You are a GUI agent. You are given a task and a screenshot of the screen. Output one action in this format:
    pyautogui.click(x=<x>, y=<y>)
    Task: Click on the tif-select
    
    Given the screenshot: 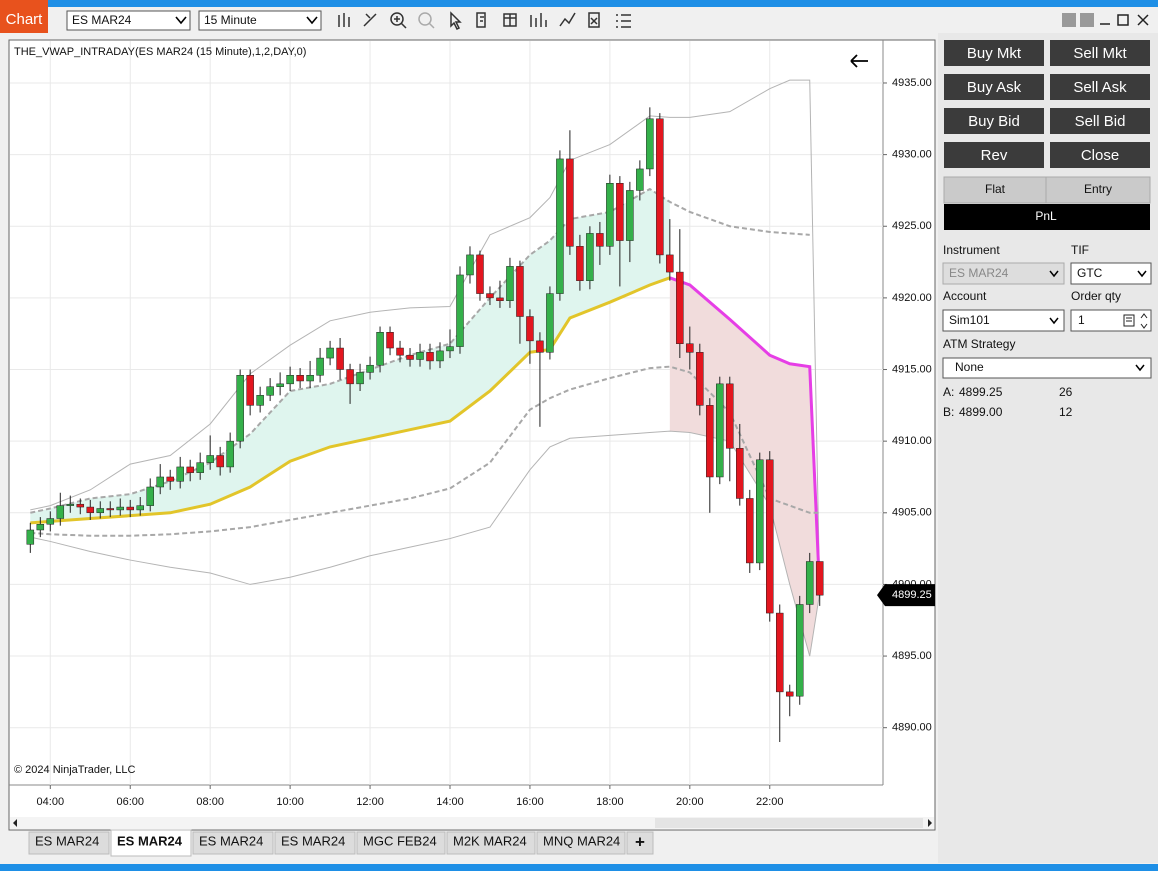 What is the action you would take?
    pyautogui.click(x=1111, y=273)
    